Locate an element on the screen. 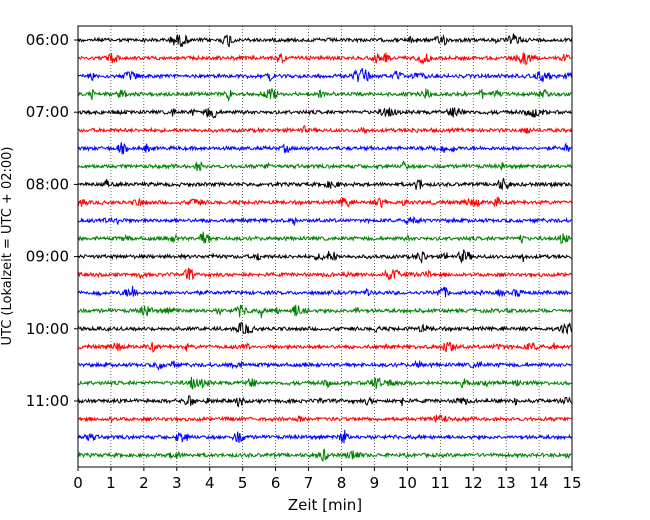  y-axis-label: UTC (Lokalzeit = UTC + 02:00) is located at coordinates (7, 246).